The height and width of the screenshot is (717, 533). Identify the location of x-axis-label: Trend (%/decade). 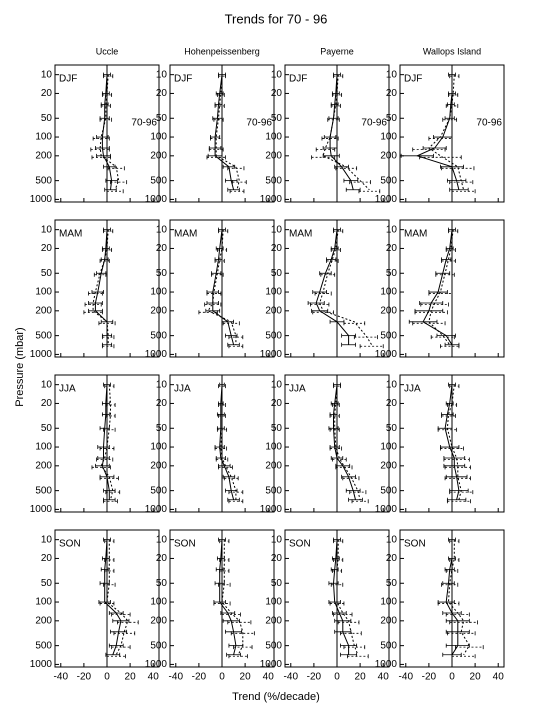
(276, 697).